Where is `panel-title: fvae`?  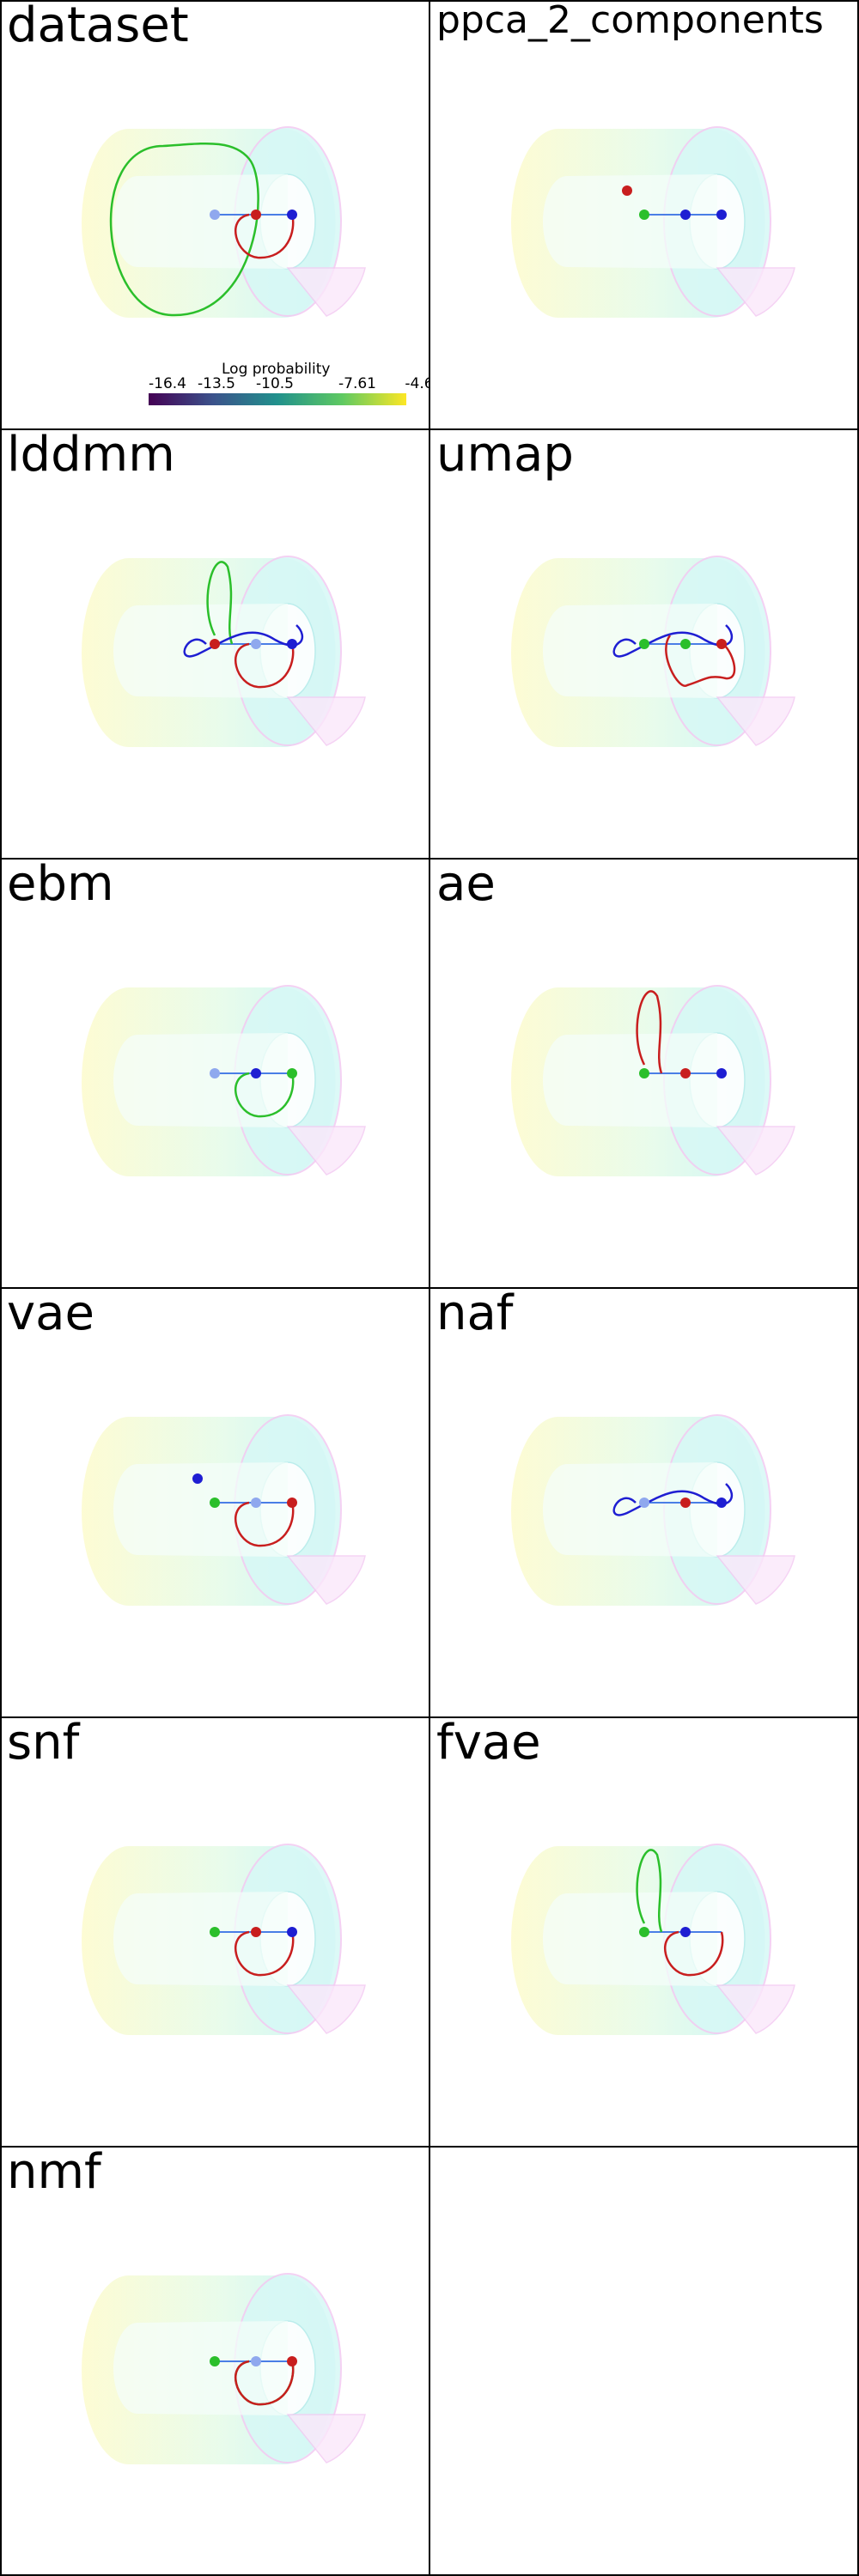 panel-title: fvae is located at coordinates (488, 1744).